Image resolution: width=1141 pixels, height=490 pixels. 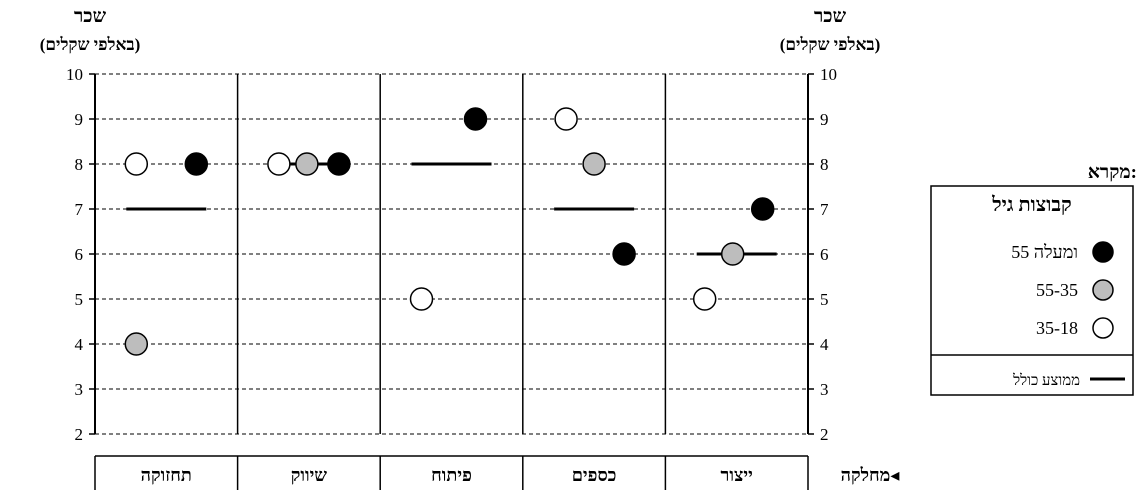 I want to click on y-tick-label-left: 5, so click(x=79, y=299).